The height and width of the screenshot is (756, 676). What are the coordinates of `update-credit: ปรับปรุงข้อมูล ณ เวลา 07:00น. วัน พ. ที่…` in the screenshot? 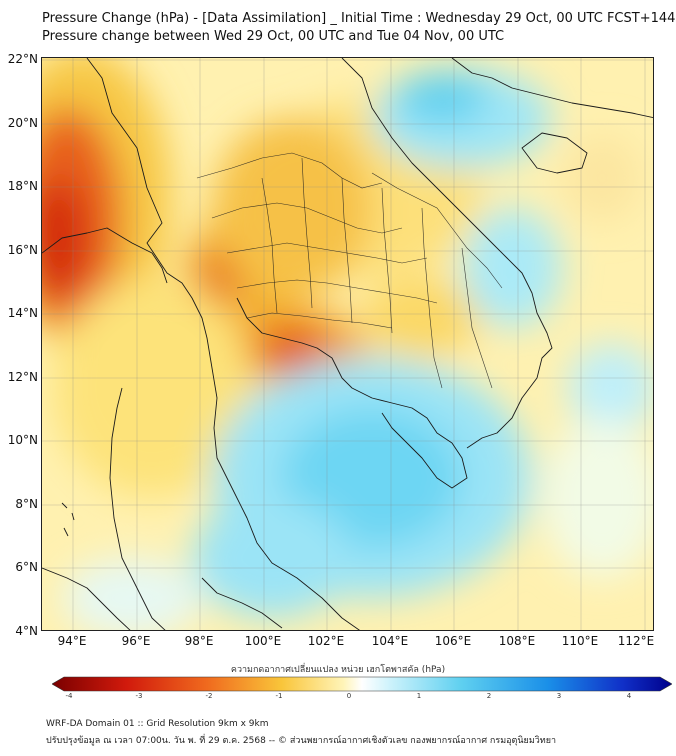 It's located at (301, 741).